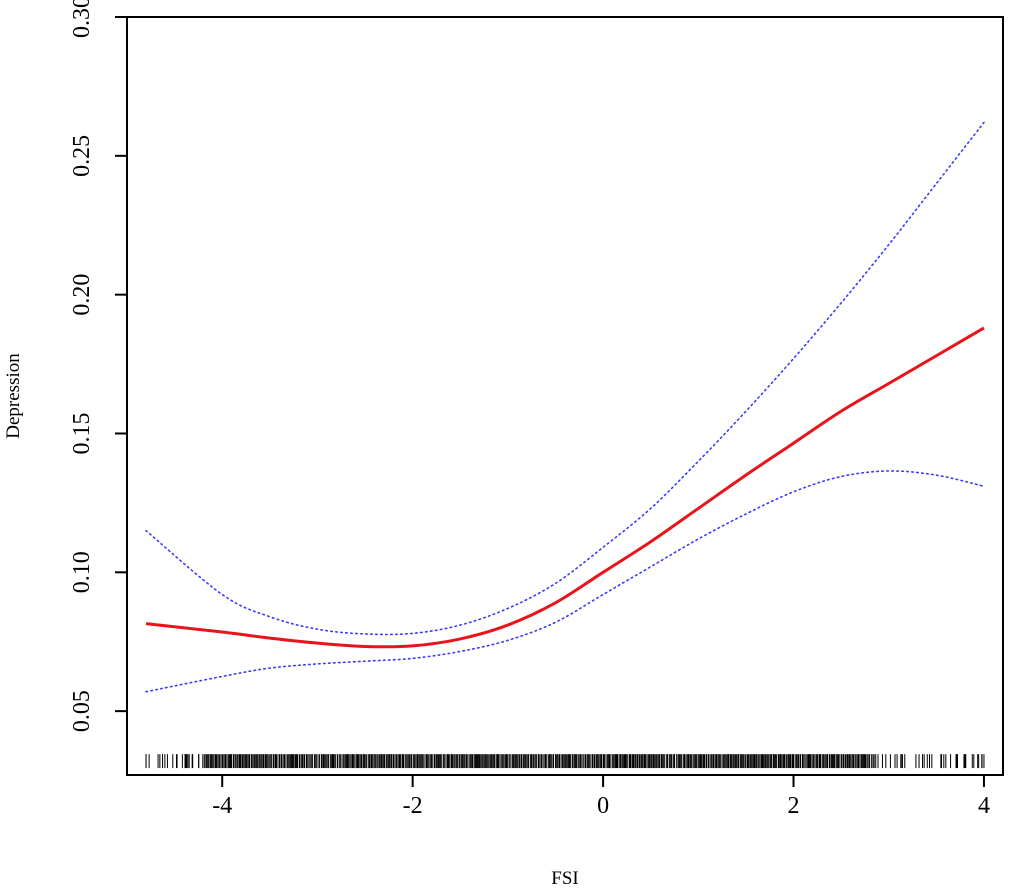  I want to click on y-tick-label: 0.20, so click(82, 295).